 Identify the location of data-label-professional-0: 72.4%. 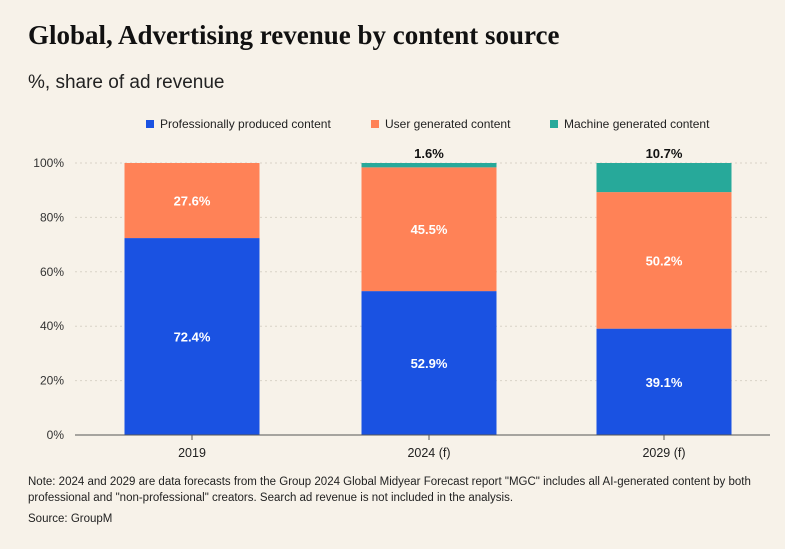
(192, 337).